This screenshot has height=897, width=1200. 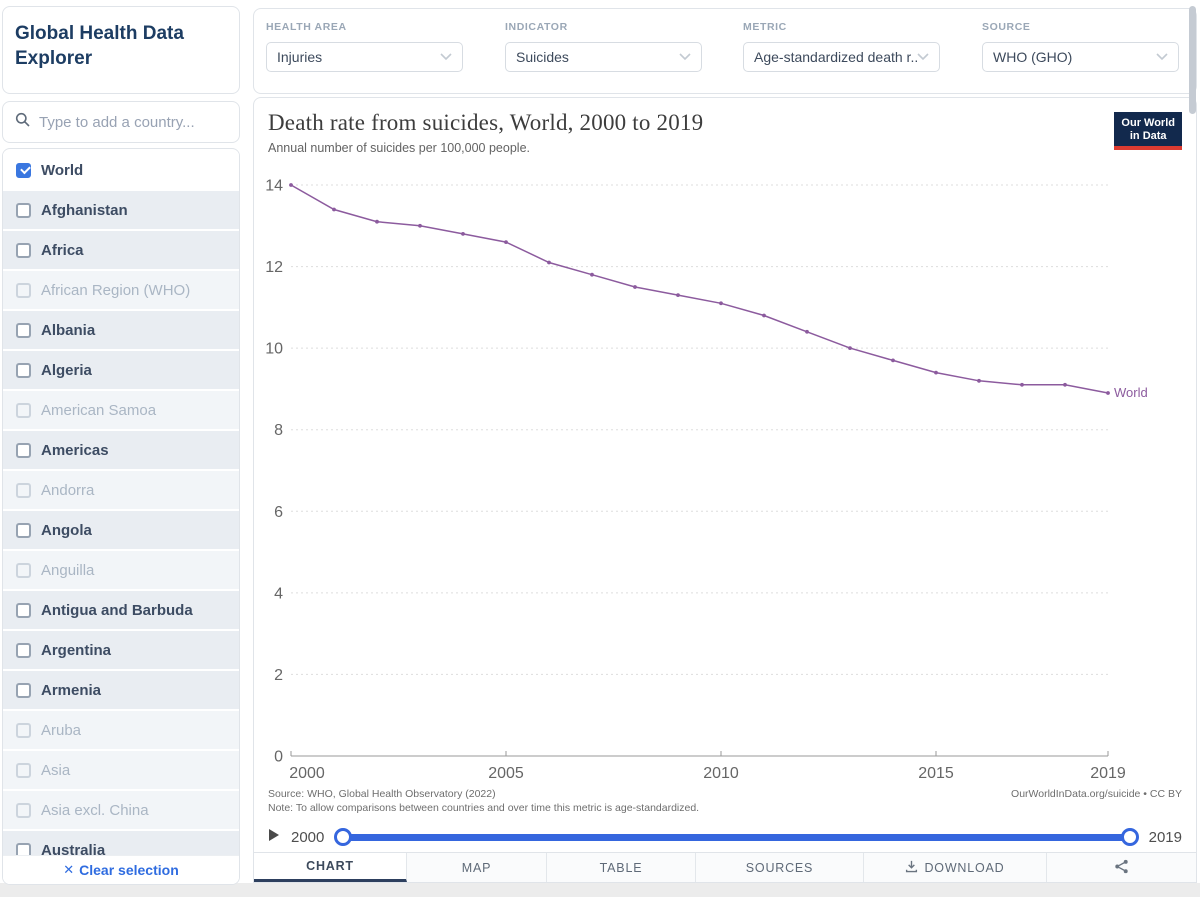 I want to click on country-row: Afghanistan, so click(x=121, y=210).